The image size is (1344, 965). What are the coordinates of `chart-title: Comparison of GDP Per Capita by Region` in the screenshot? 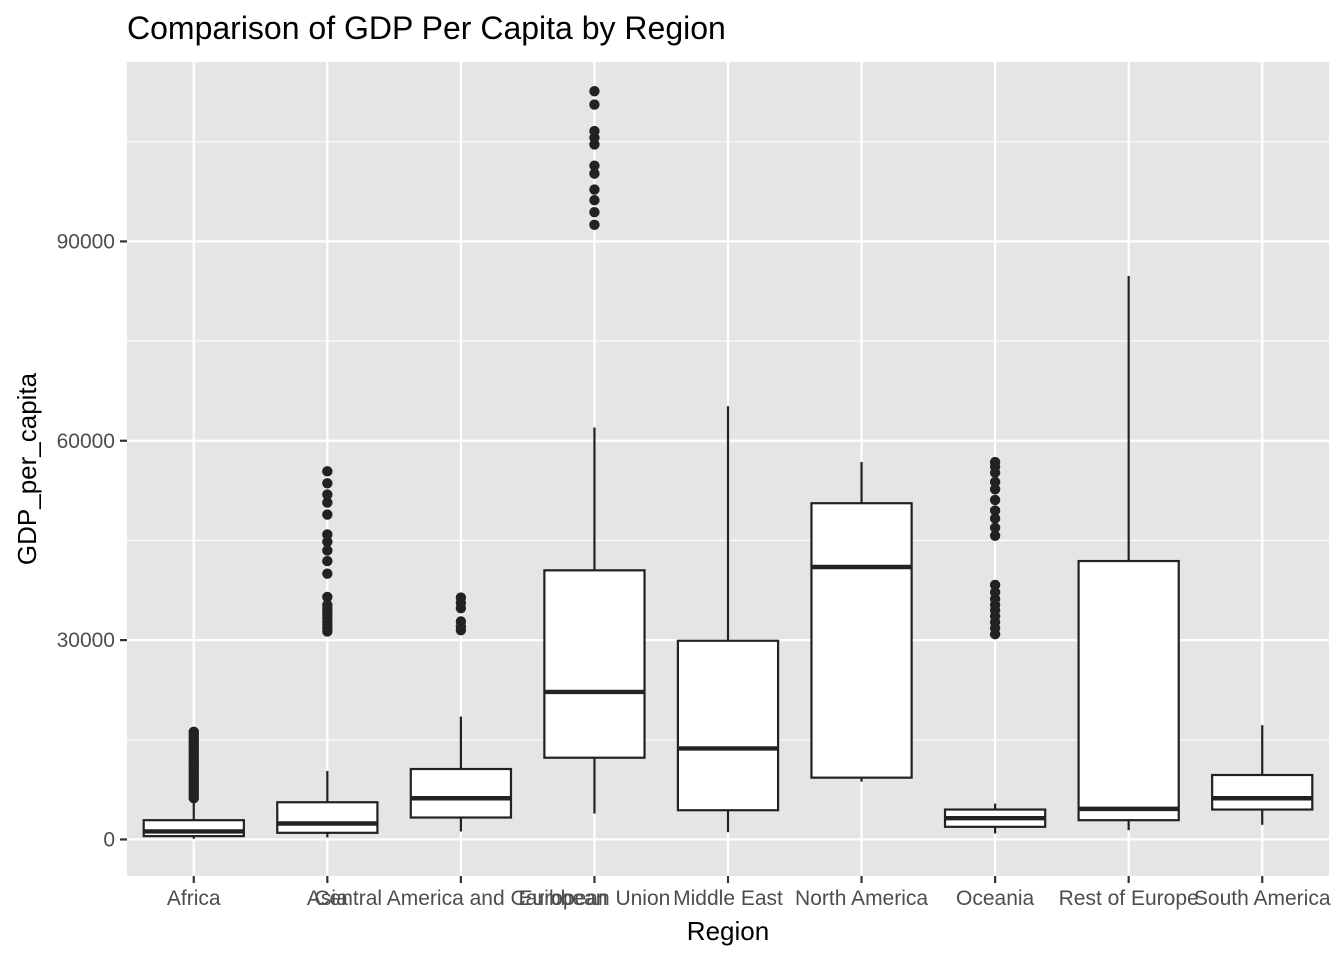 It's located at (426, 28).